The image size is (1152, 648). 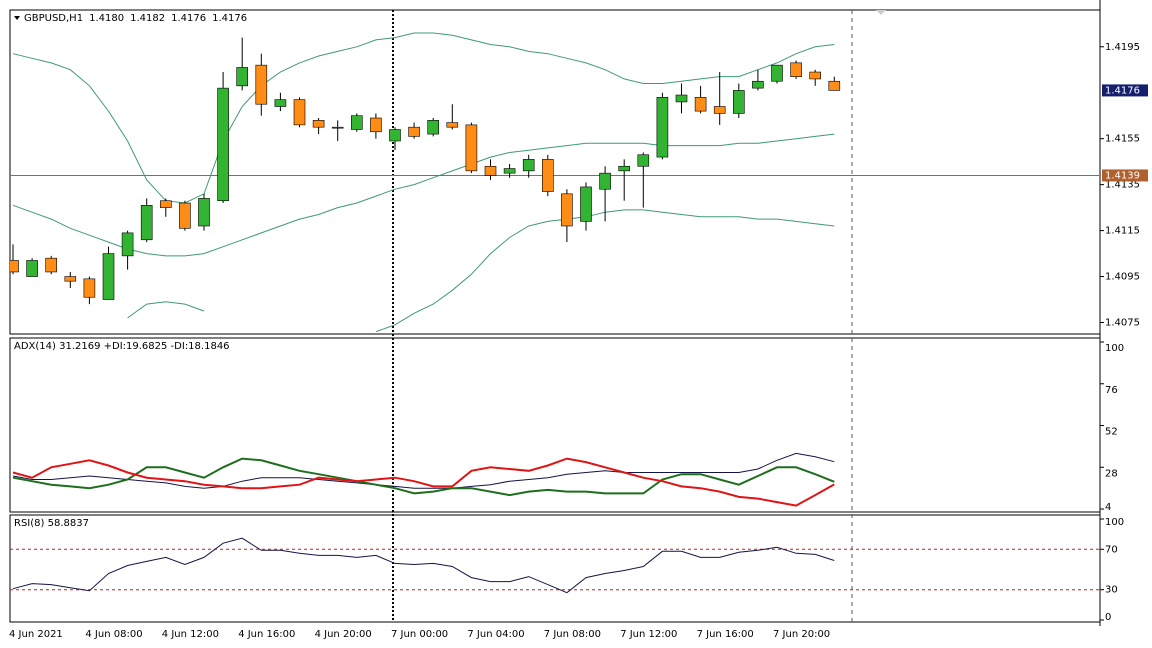 I want to click on x-tick-label: 4 Jun 12:00, so click(x=190, y=634).